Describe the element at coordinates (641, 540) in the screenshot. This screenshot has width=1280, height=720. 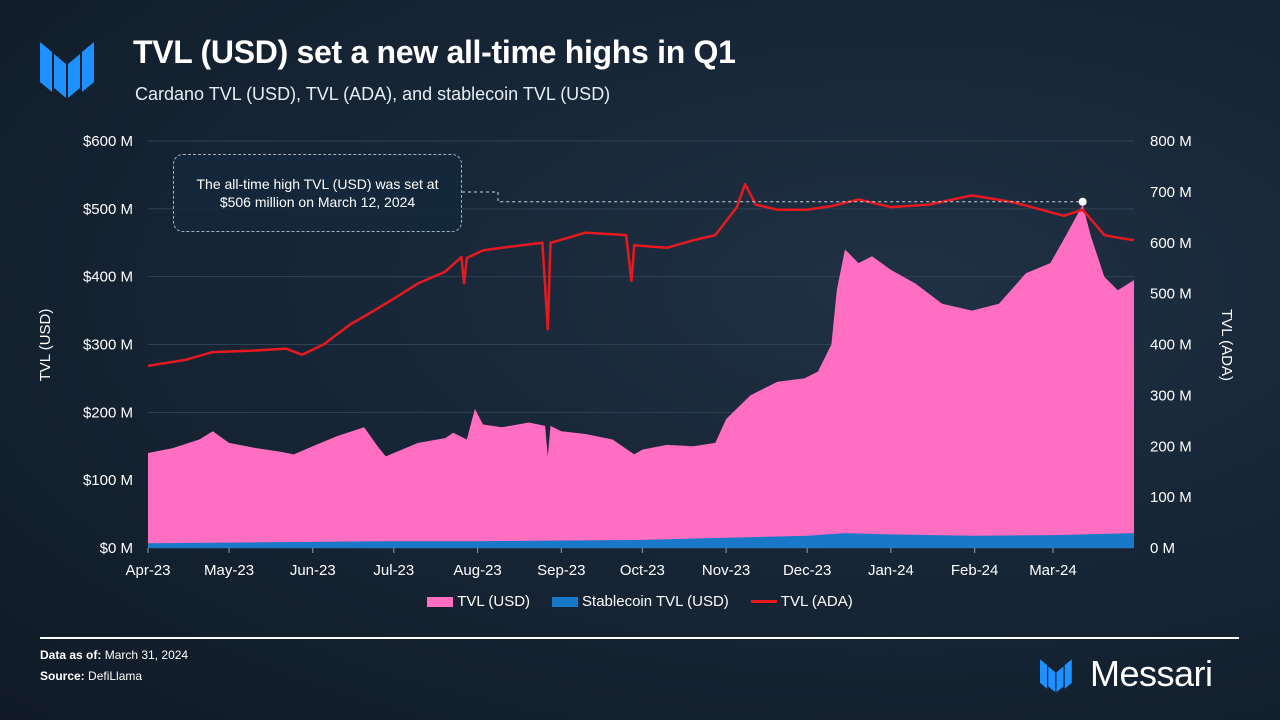
I see `stablecoin-tvl-area` at that location.